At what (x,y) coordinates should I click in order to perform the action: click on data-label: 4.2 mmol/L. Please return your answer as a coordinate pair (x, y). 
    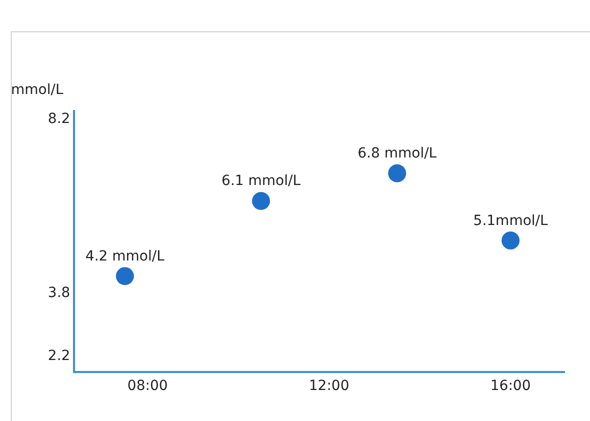
    Looking at the image, I should click on (125, 256).